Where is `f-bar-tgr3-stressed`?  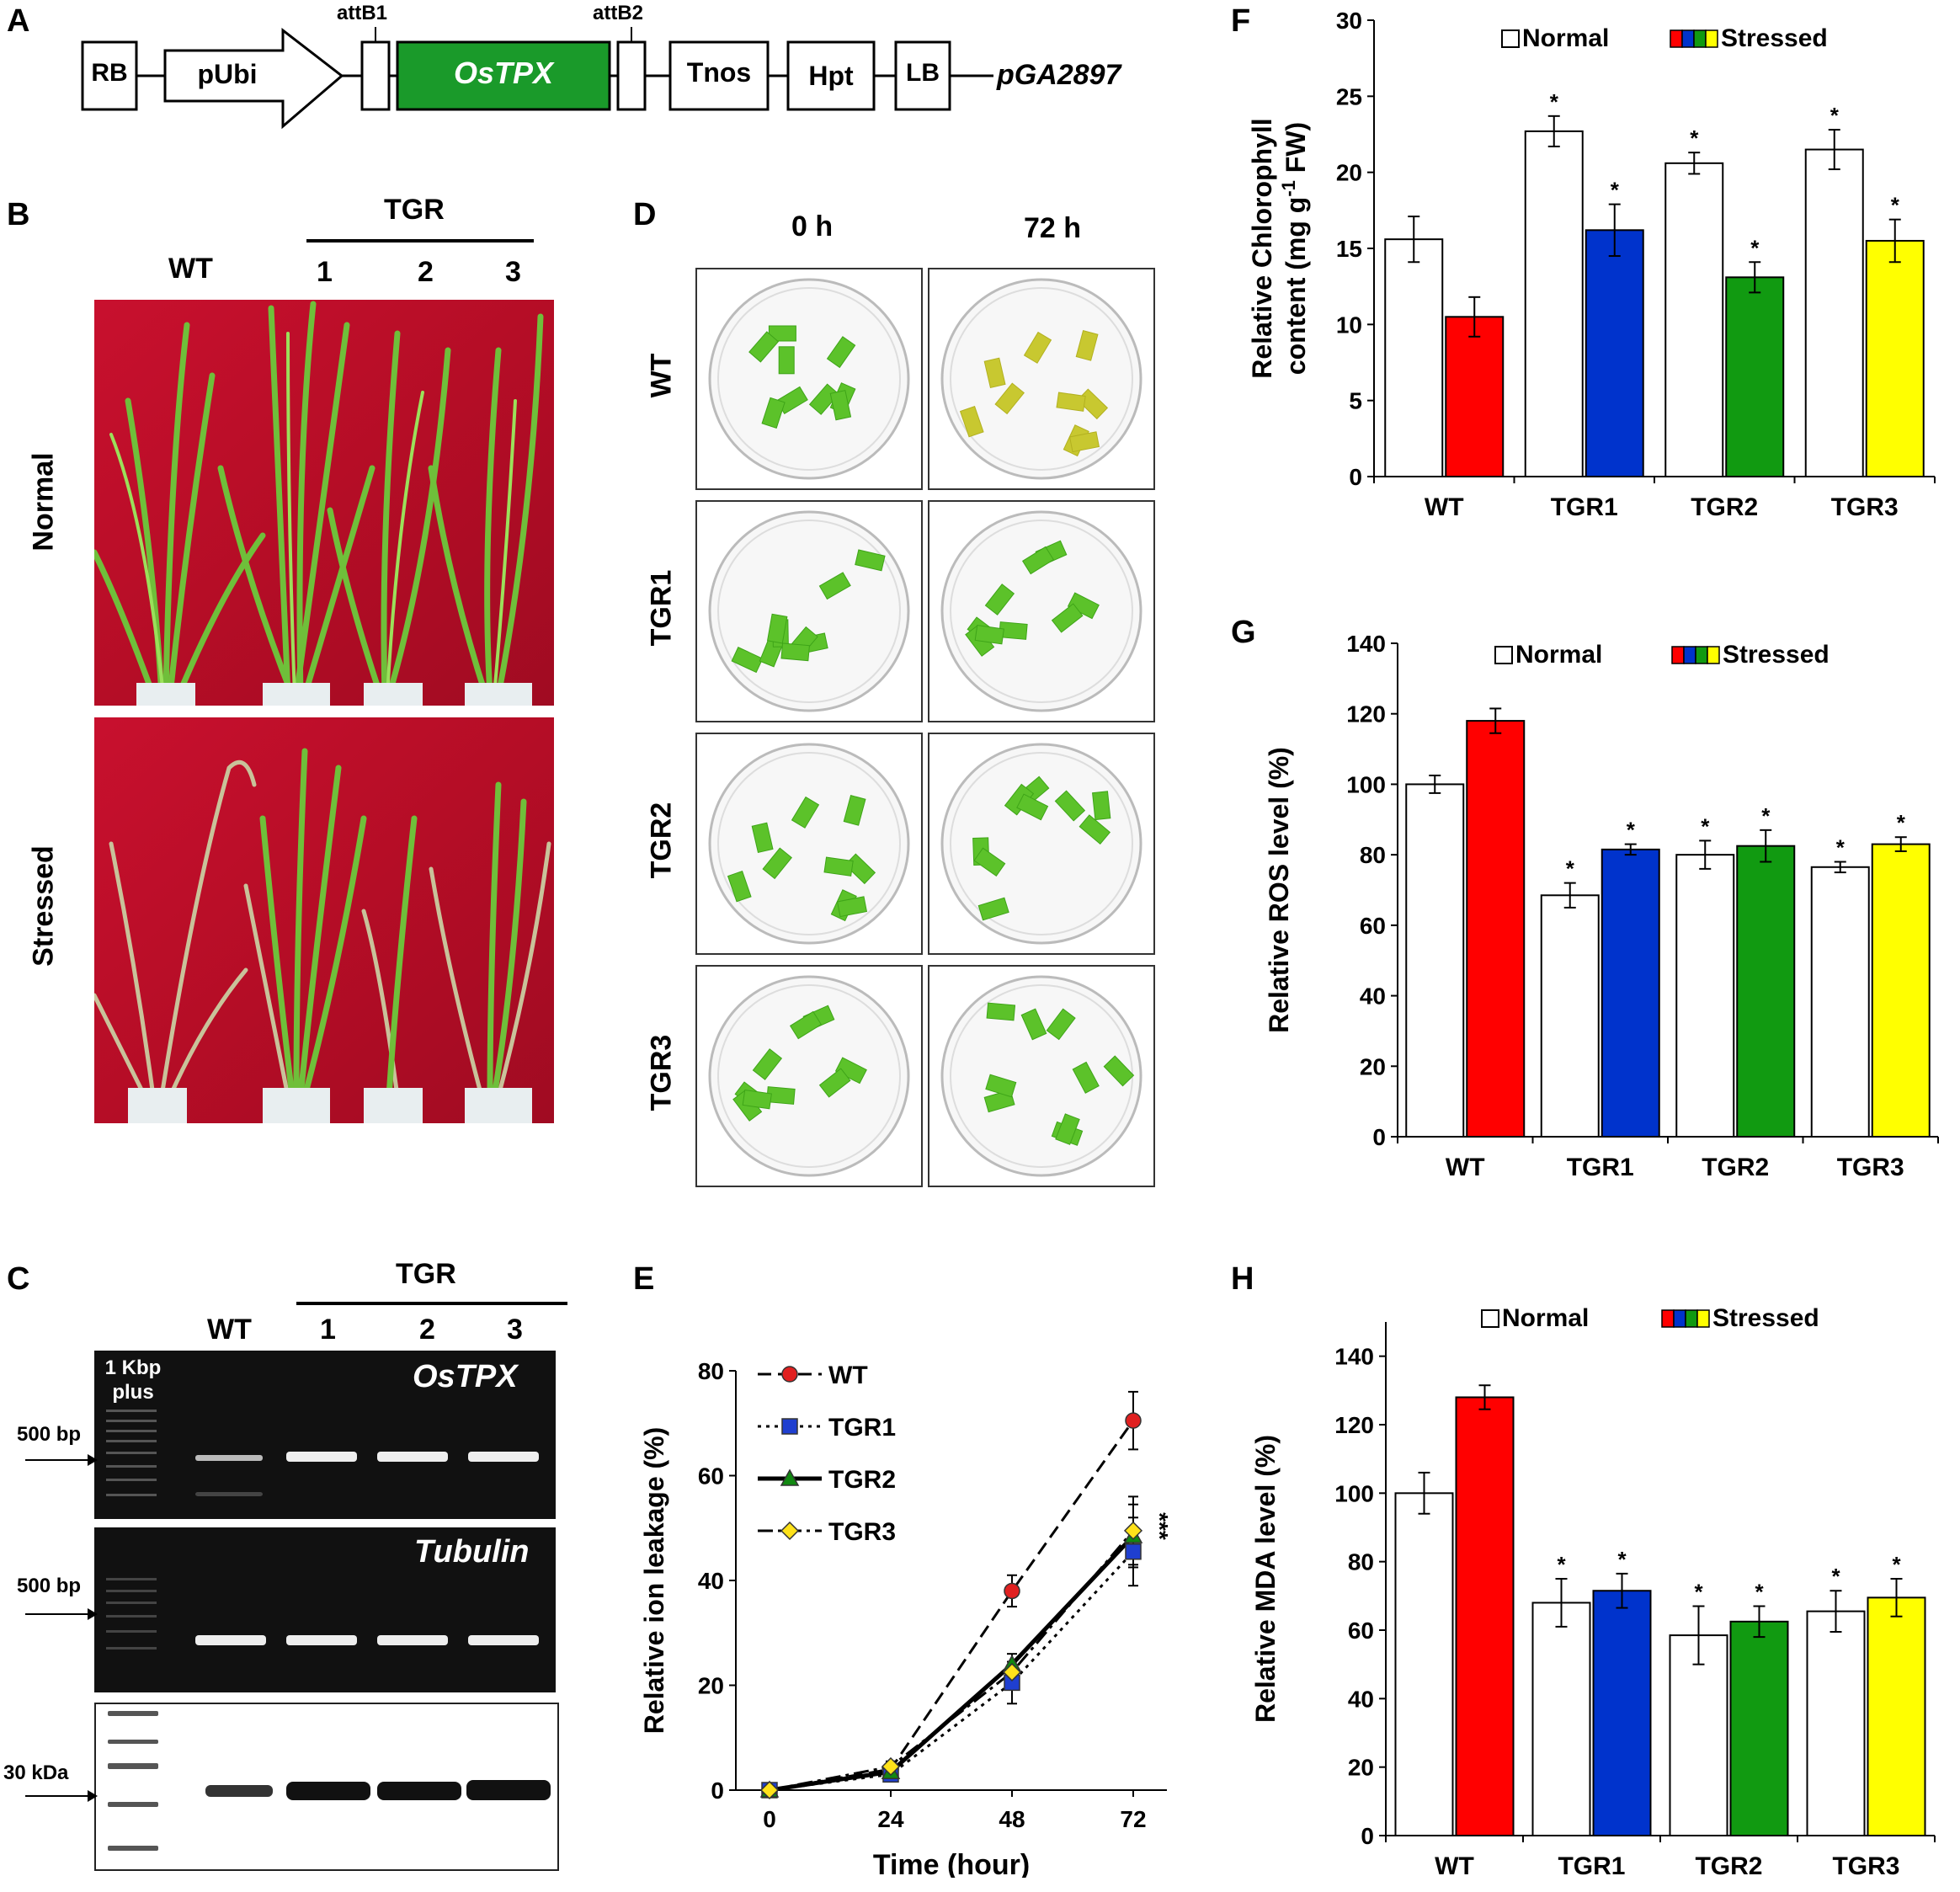
f-bar-tgr3-stressed is located at coordinates (1895, 358).